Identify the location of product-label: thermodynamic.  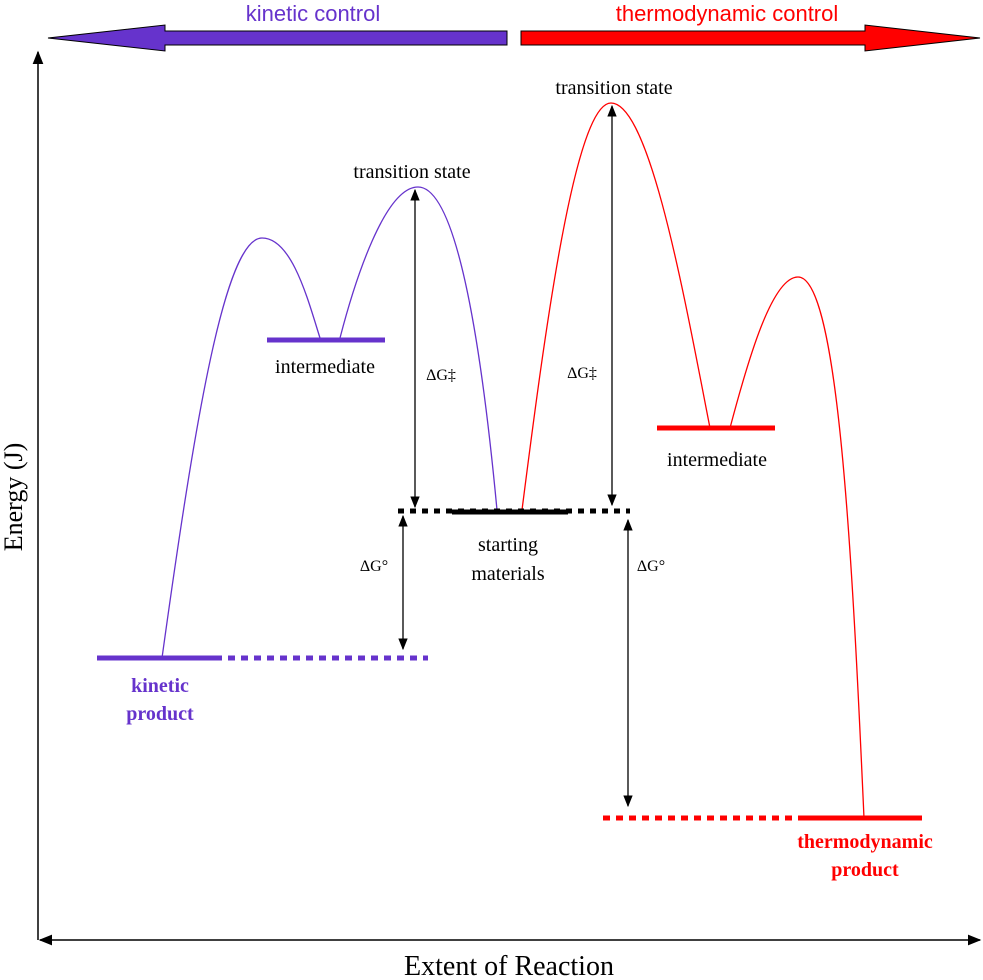
(865, 842).